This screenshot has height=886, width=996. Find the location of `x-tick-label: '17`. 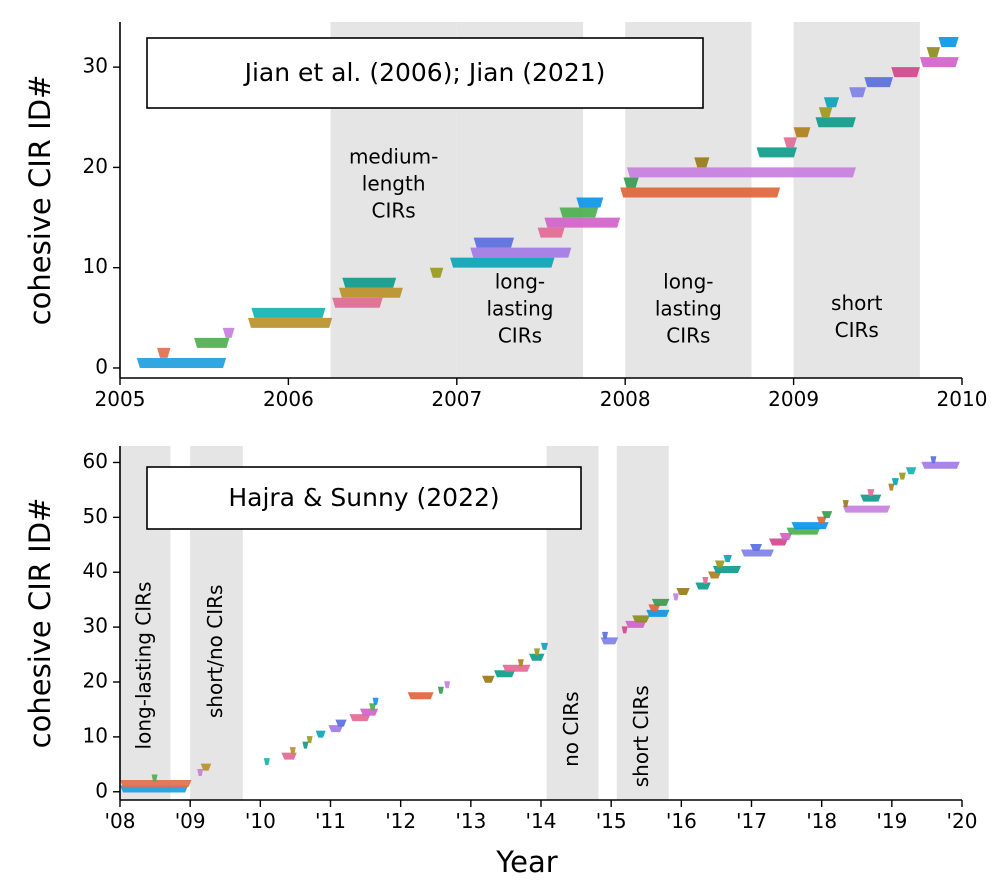

x-tick-label: '17 is located at coordinates (751, 821).